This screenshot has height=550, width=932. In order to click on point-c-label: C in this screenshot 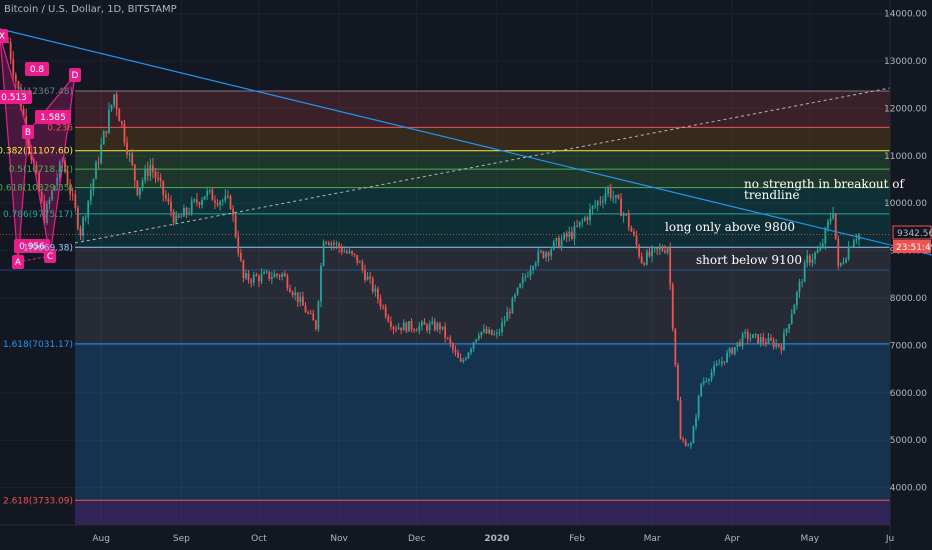, I will do `click(50, 257)`.